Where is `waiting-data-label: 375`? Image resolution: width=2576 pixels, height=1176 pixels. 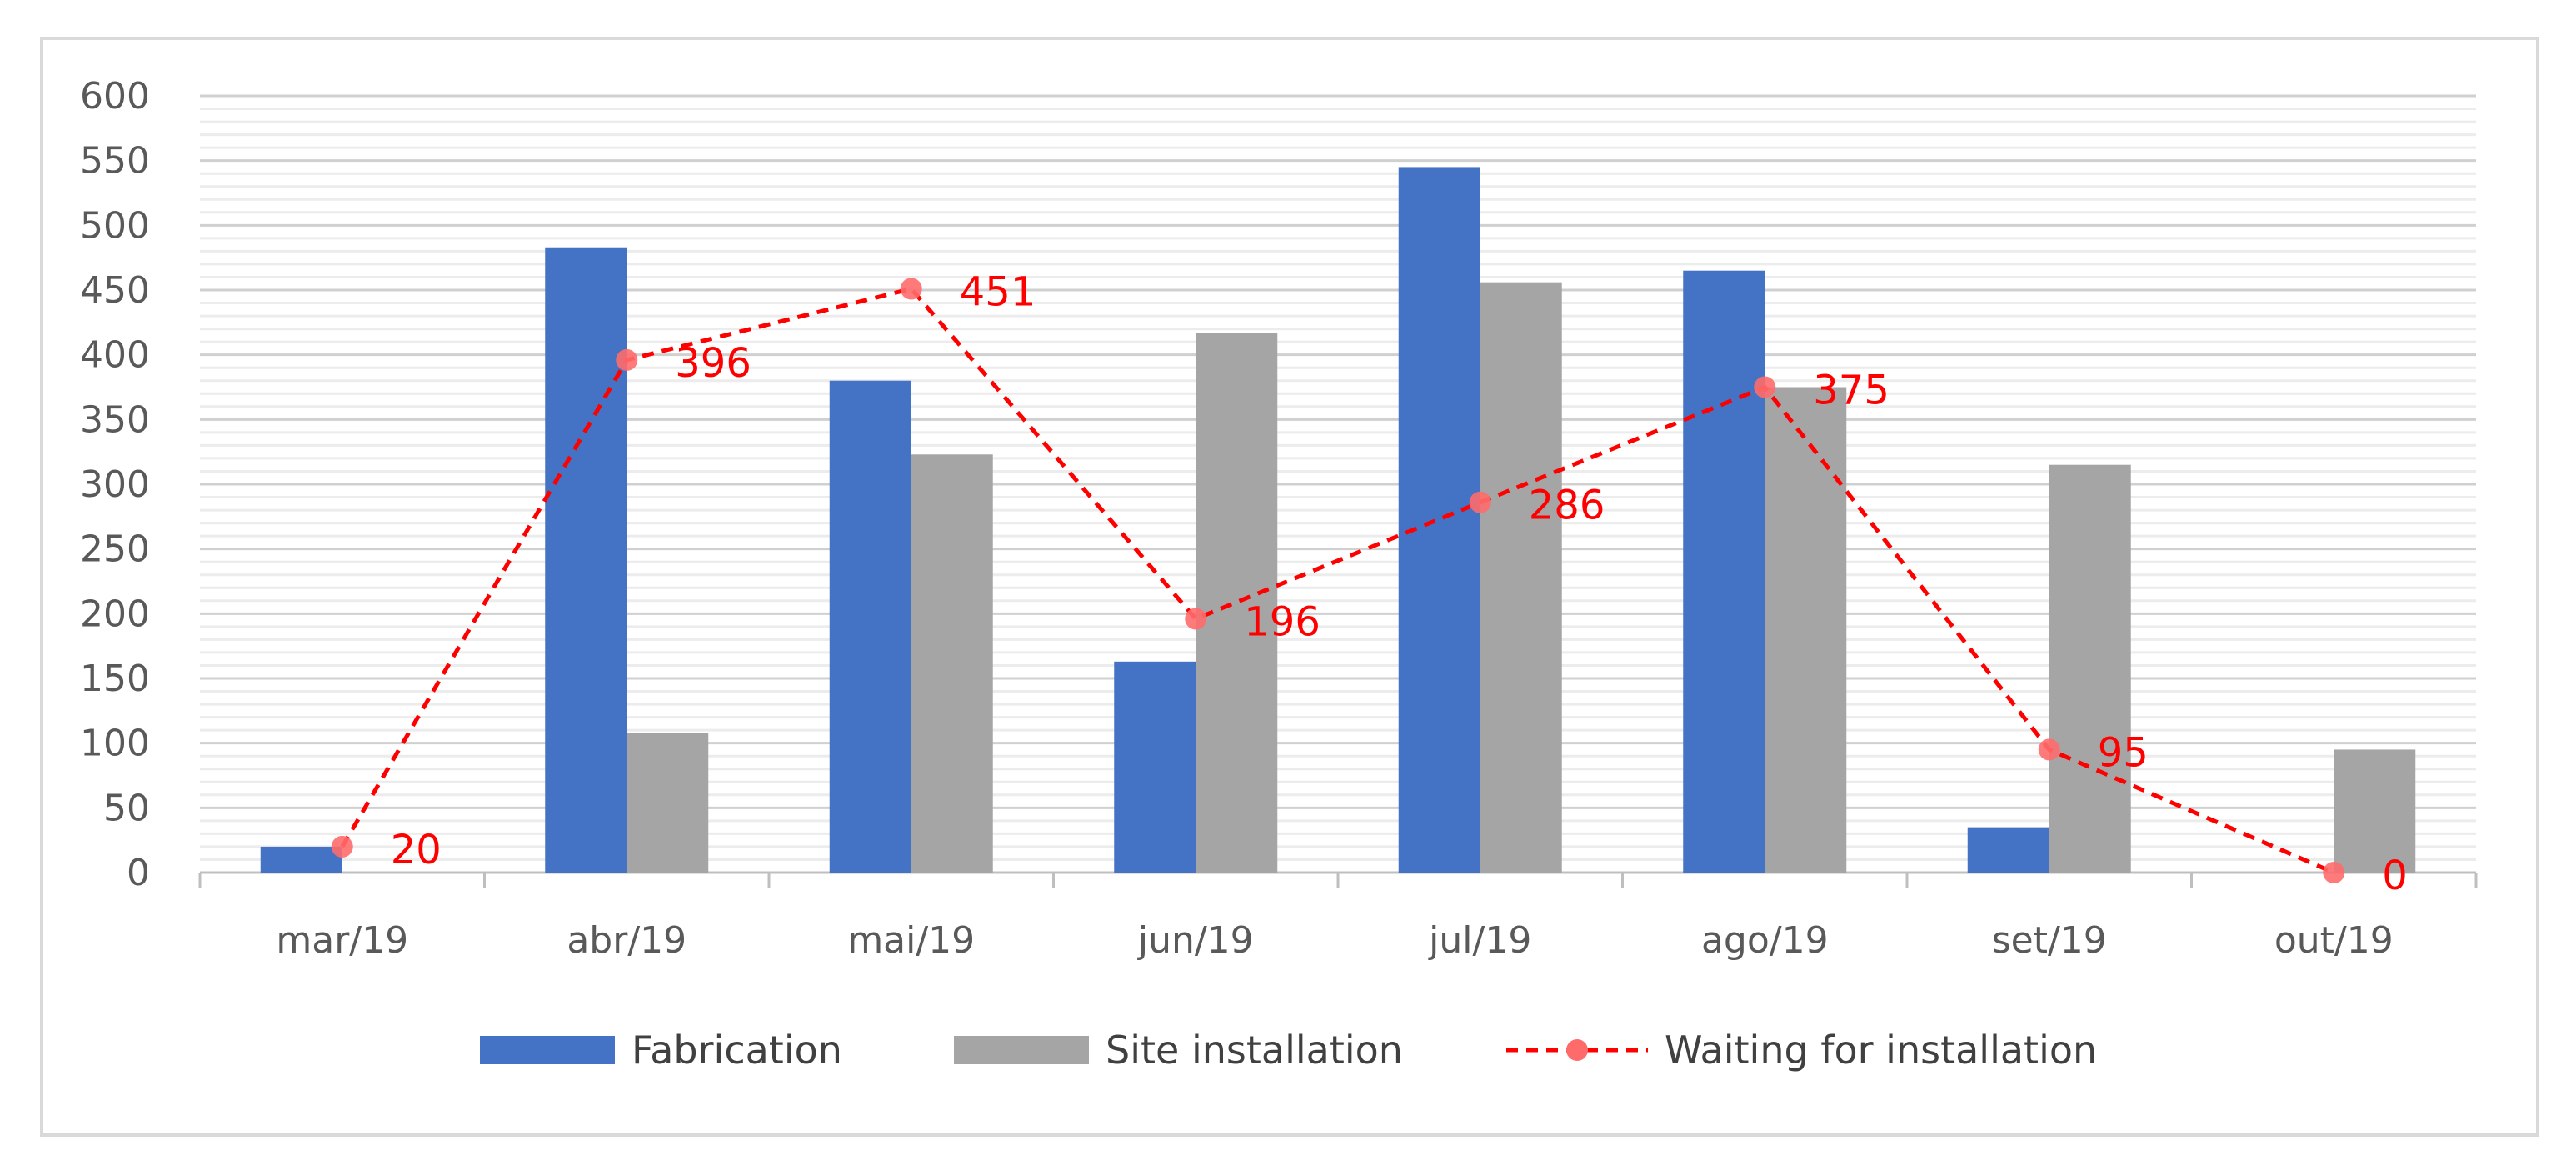 waiting-data-label: 375 is located at coordinates (1851, 391).